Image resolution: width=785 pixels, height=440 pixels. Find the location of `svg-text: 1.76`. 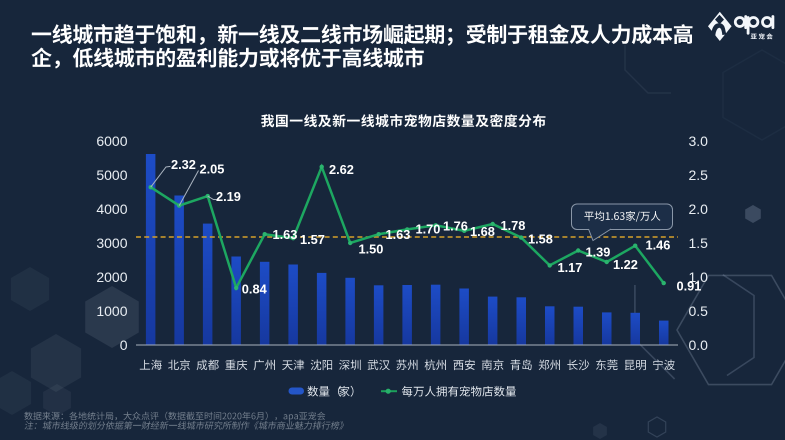

svg-text: 1.76 is located at coordinates (455, 226).